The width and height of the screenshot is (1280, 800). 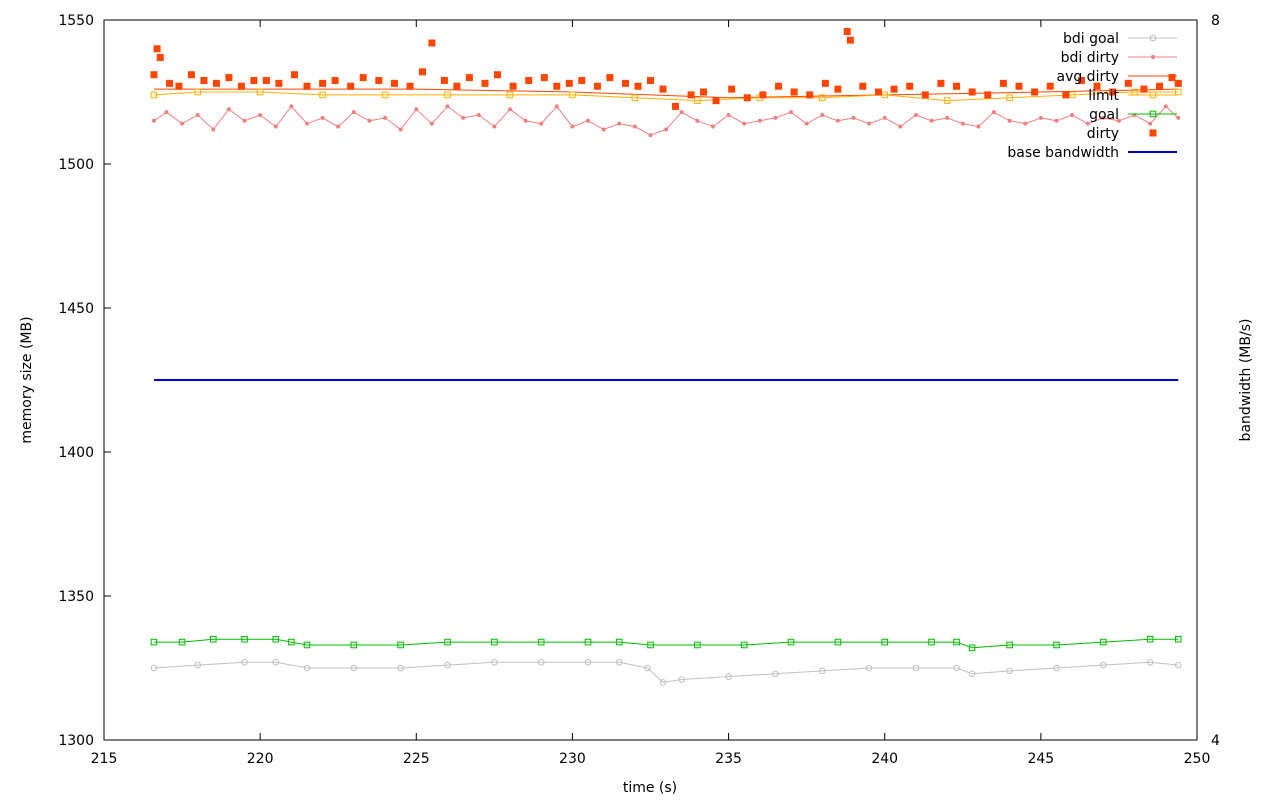 I want to click on x-tick-label: 225, so click(x=416, y=759).